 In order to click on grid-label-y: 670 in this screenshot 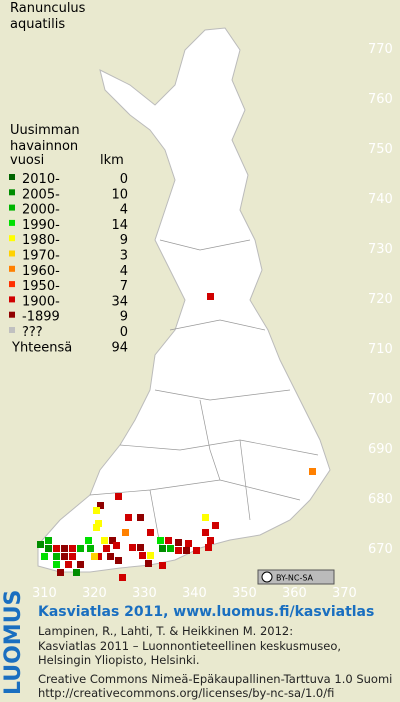, I will do `click(380, 549)`.